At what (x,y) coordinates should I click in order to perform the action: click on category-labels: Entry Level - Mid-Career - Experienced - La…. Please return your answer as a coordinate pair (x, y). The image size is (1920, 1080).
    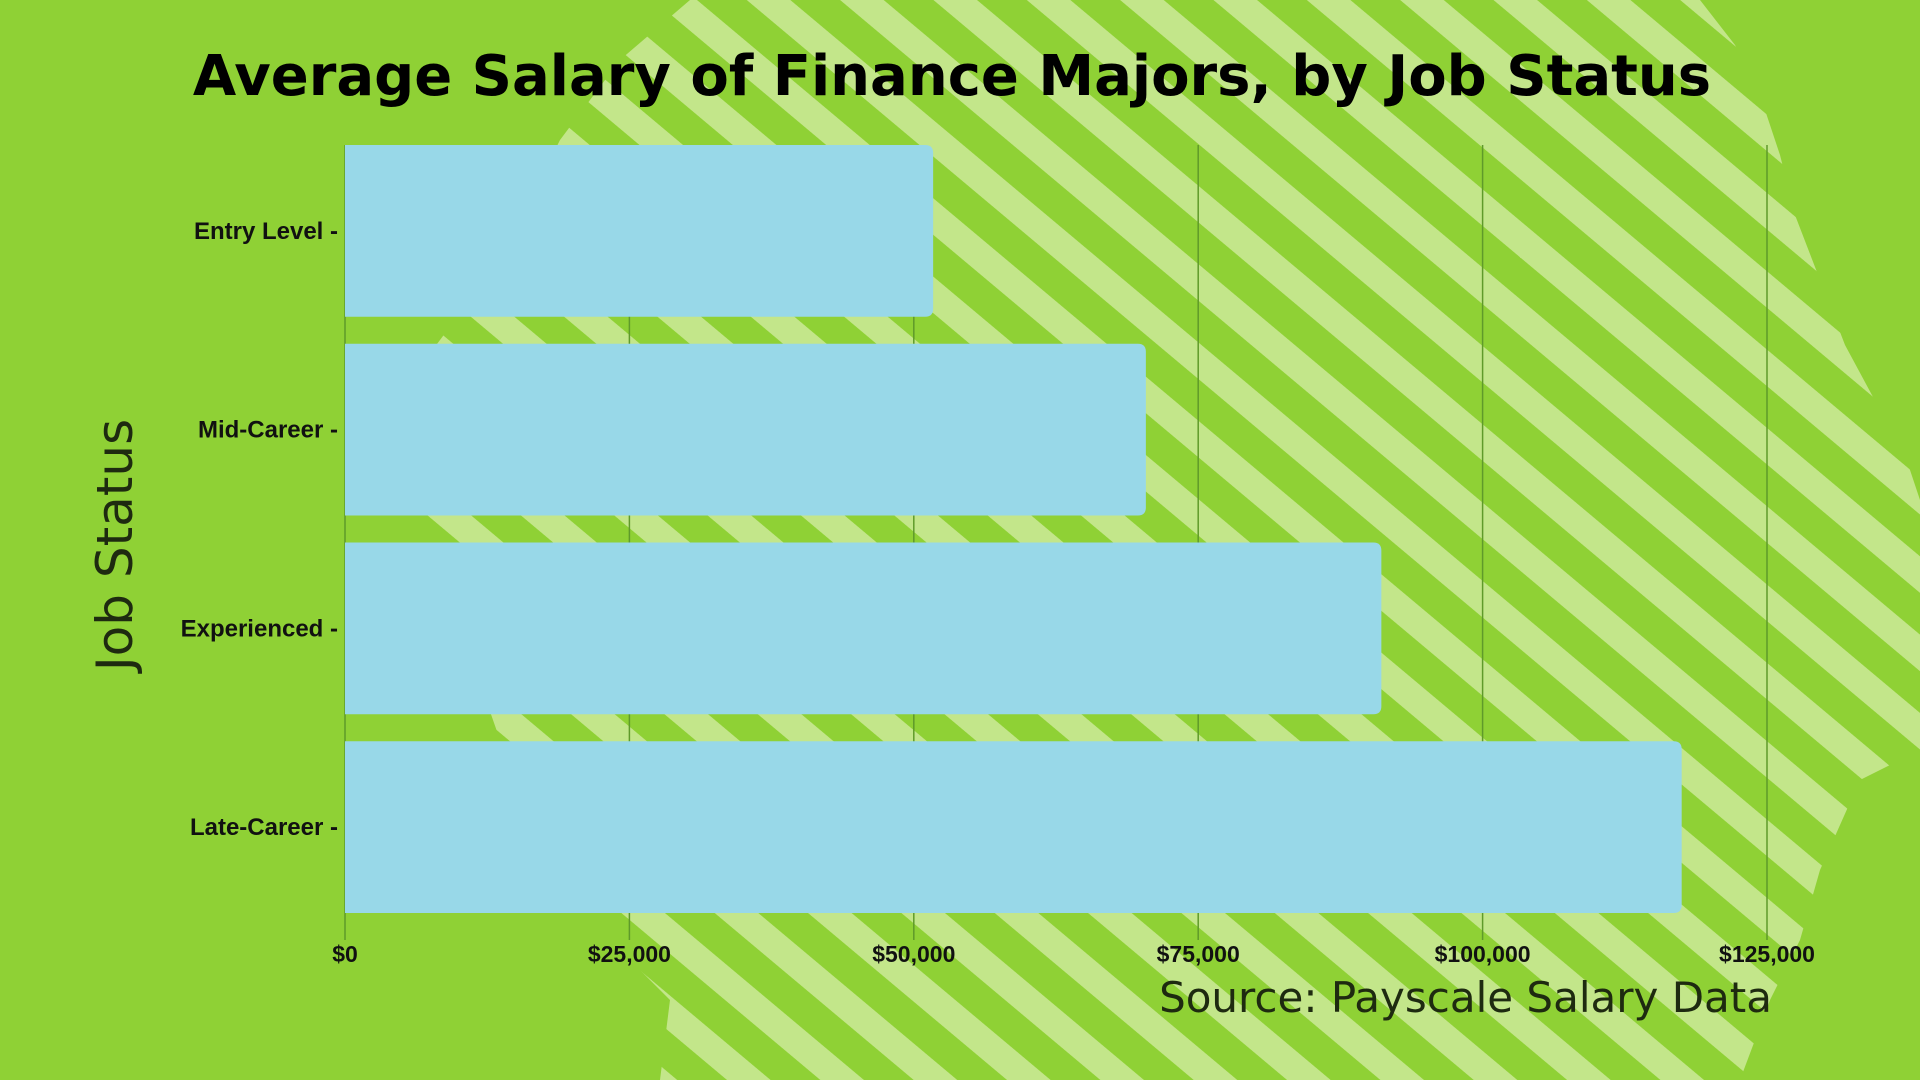
    Looking at the image, I should click on (259, 529).